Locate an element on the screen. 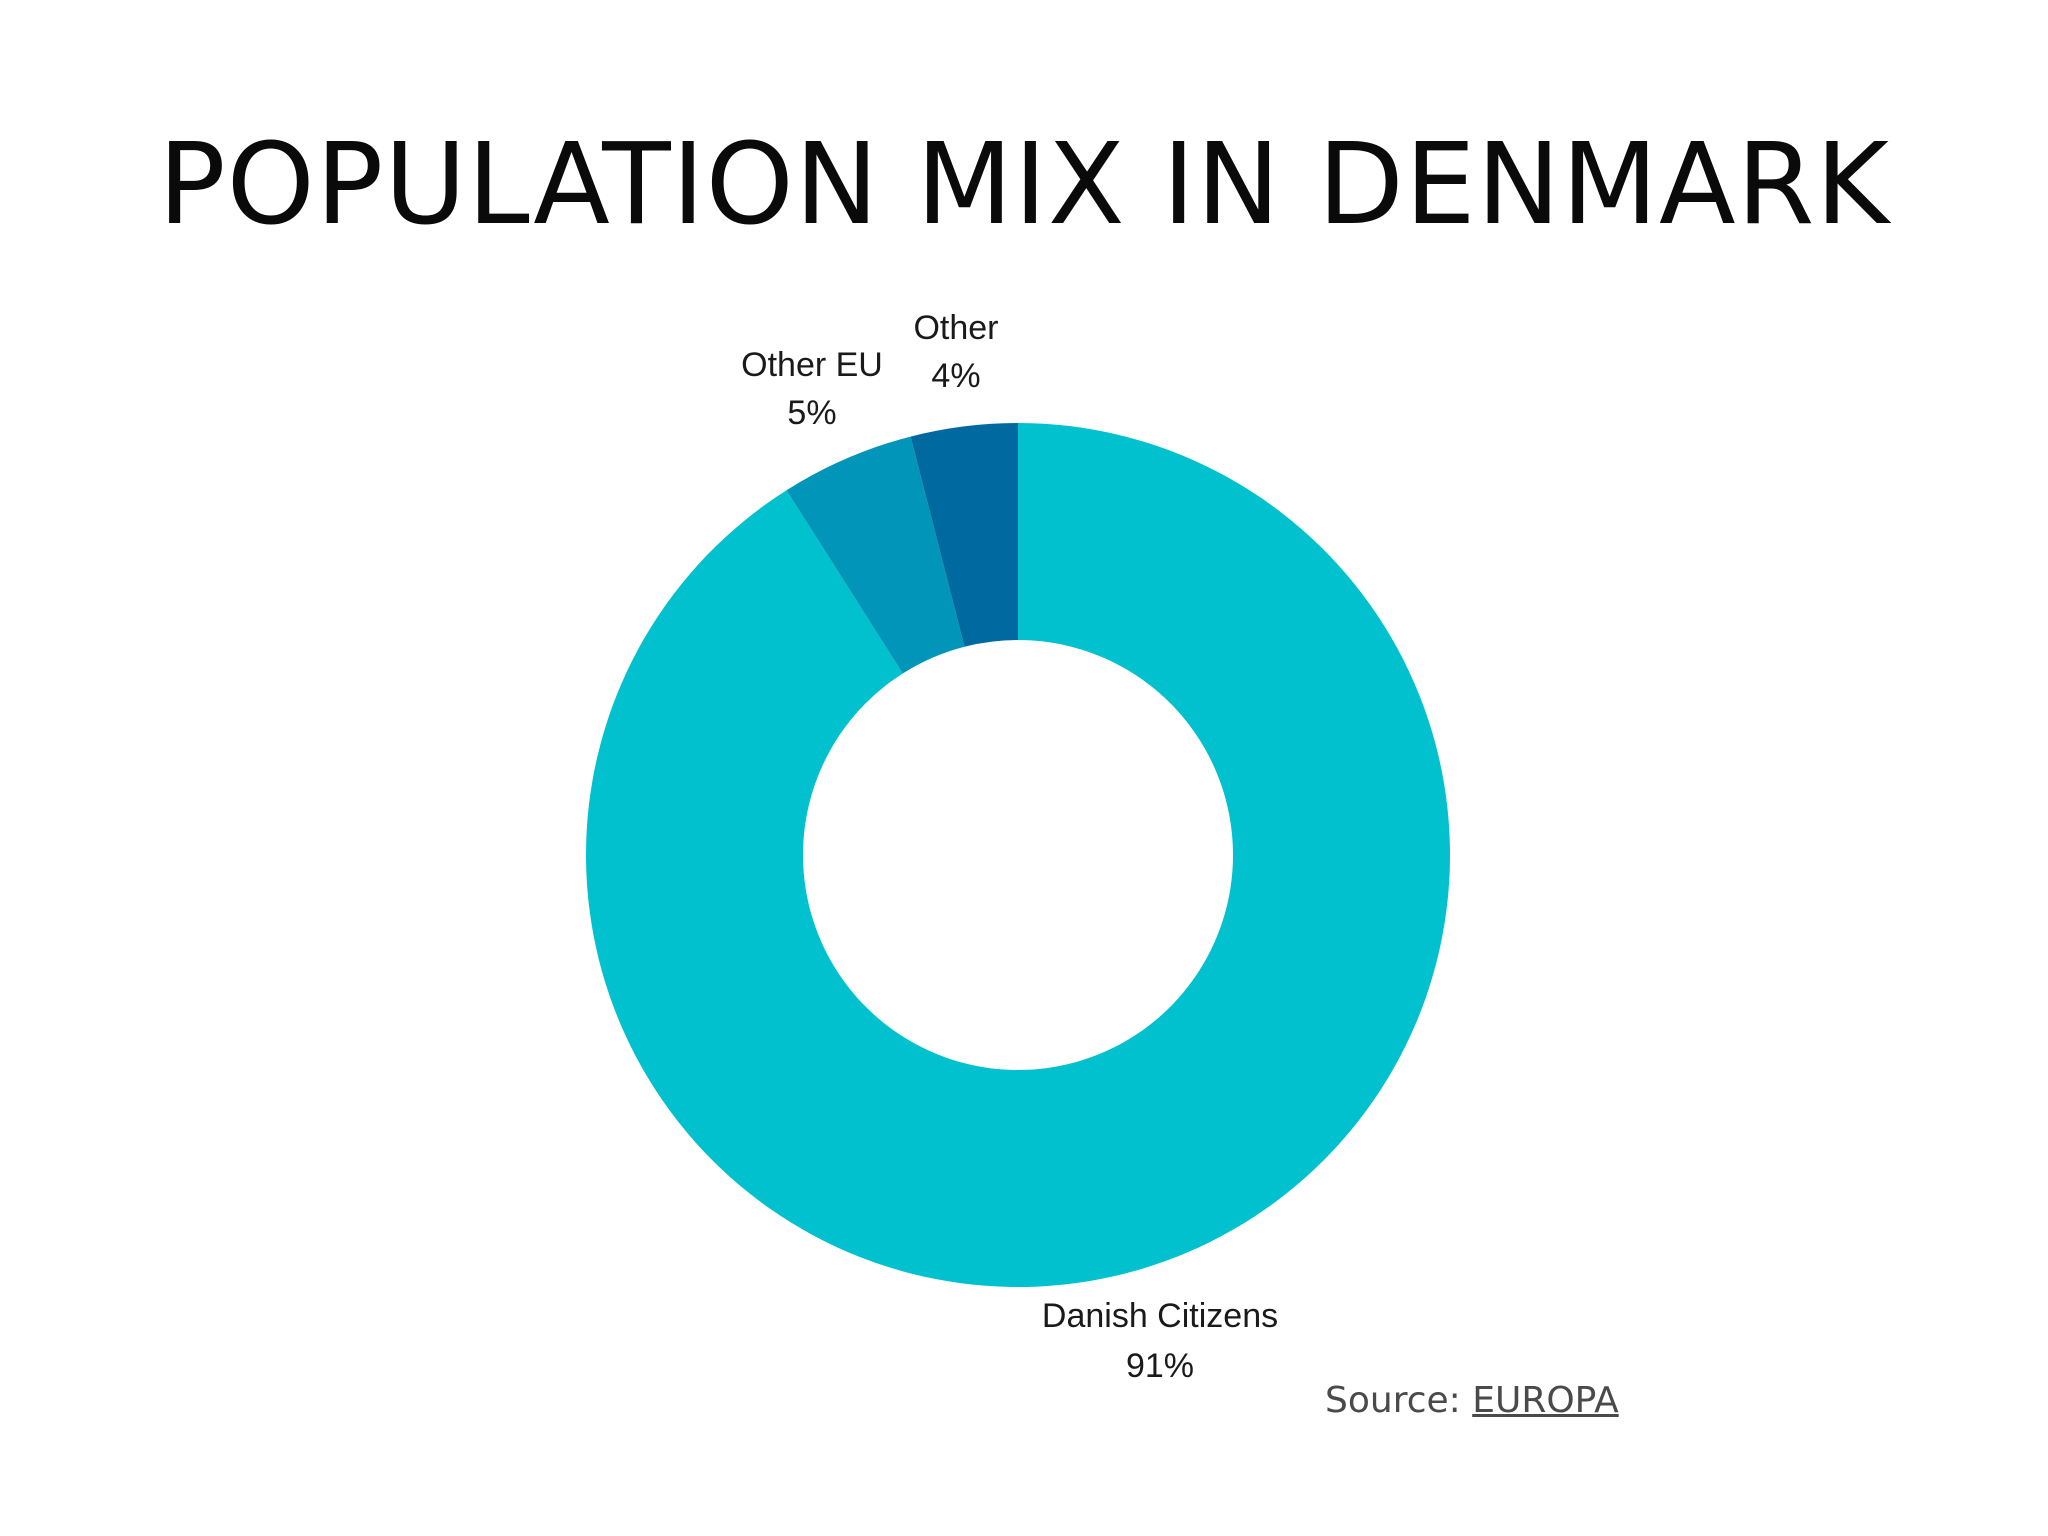 Image resolution: width=2048 pixels, height=1536 pixels. chart-title: POPULATION MIX IN DENMARK is located at coordinates (1024, 185).